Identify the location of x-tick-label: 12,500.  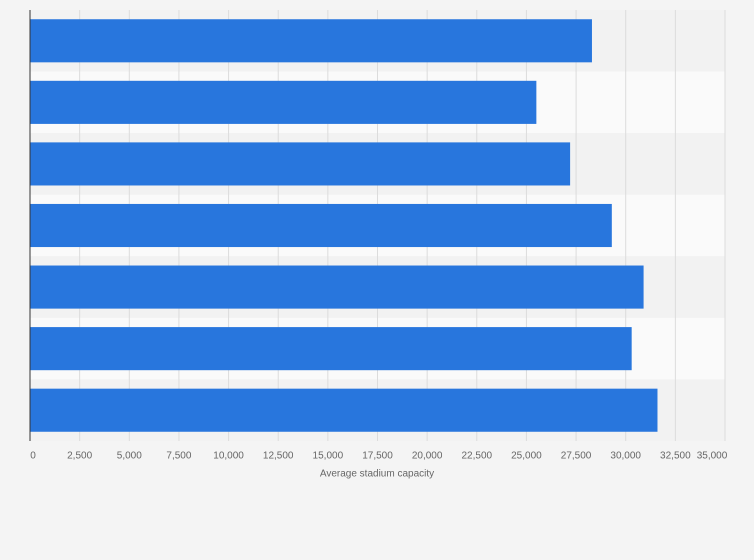
(278, 456).